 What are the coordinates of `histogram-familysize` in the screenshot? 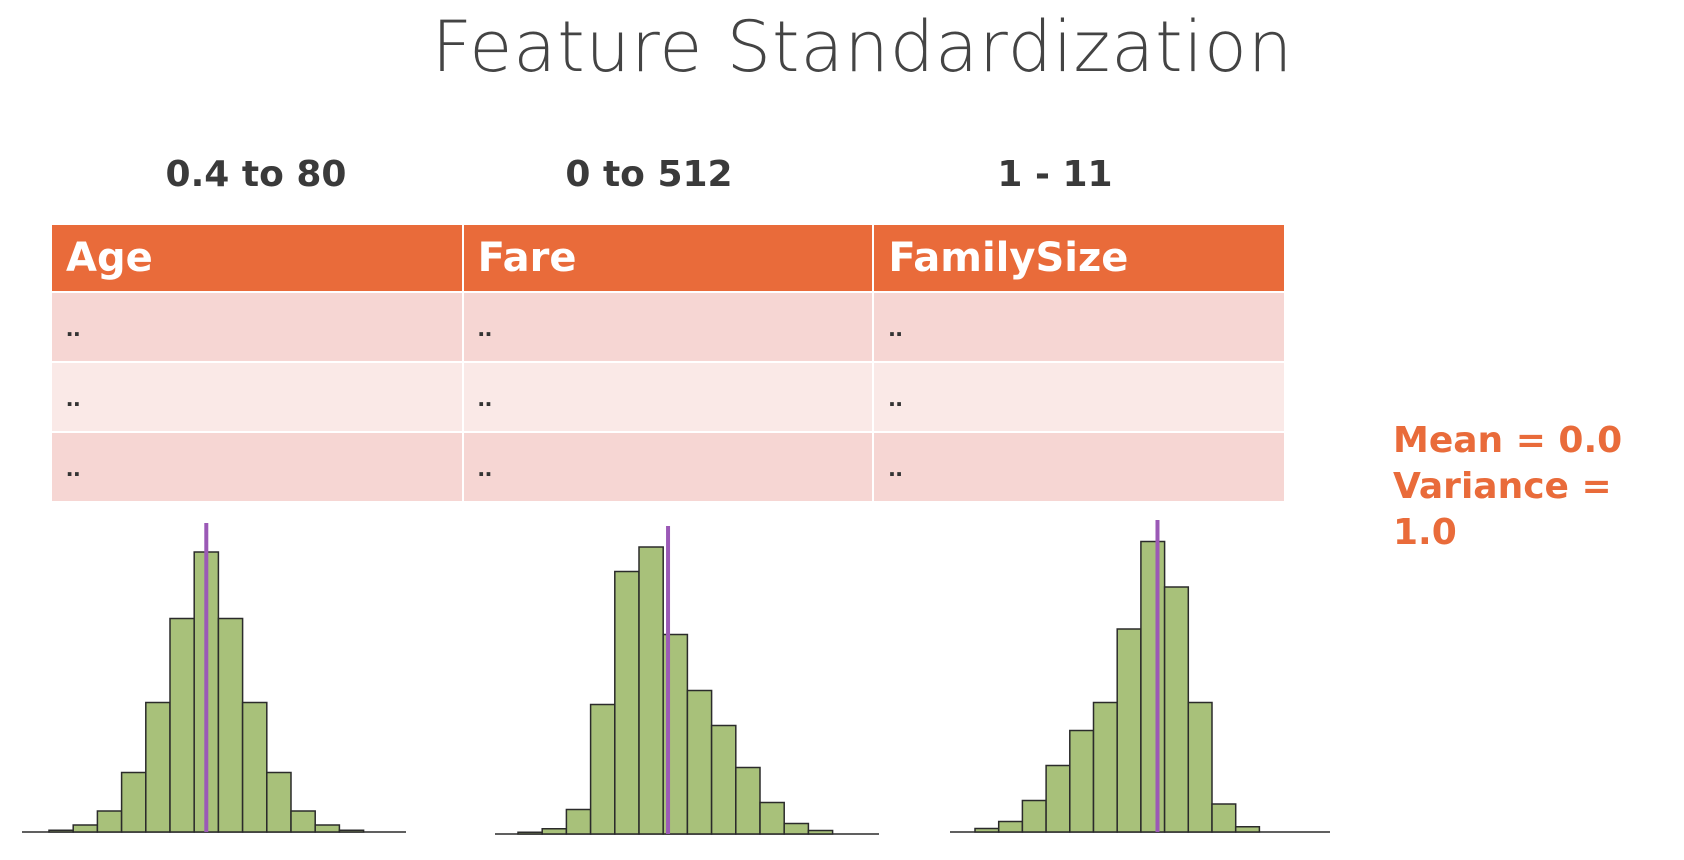 It's located at (1140, 676).